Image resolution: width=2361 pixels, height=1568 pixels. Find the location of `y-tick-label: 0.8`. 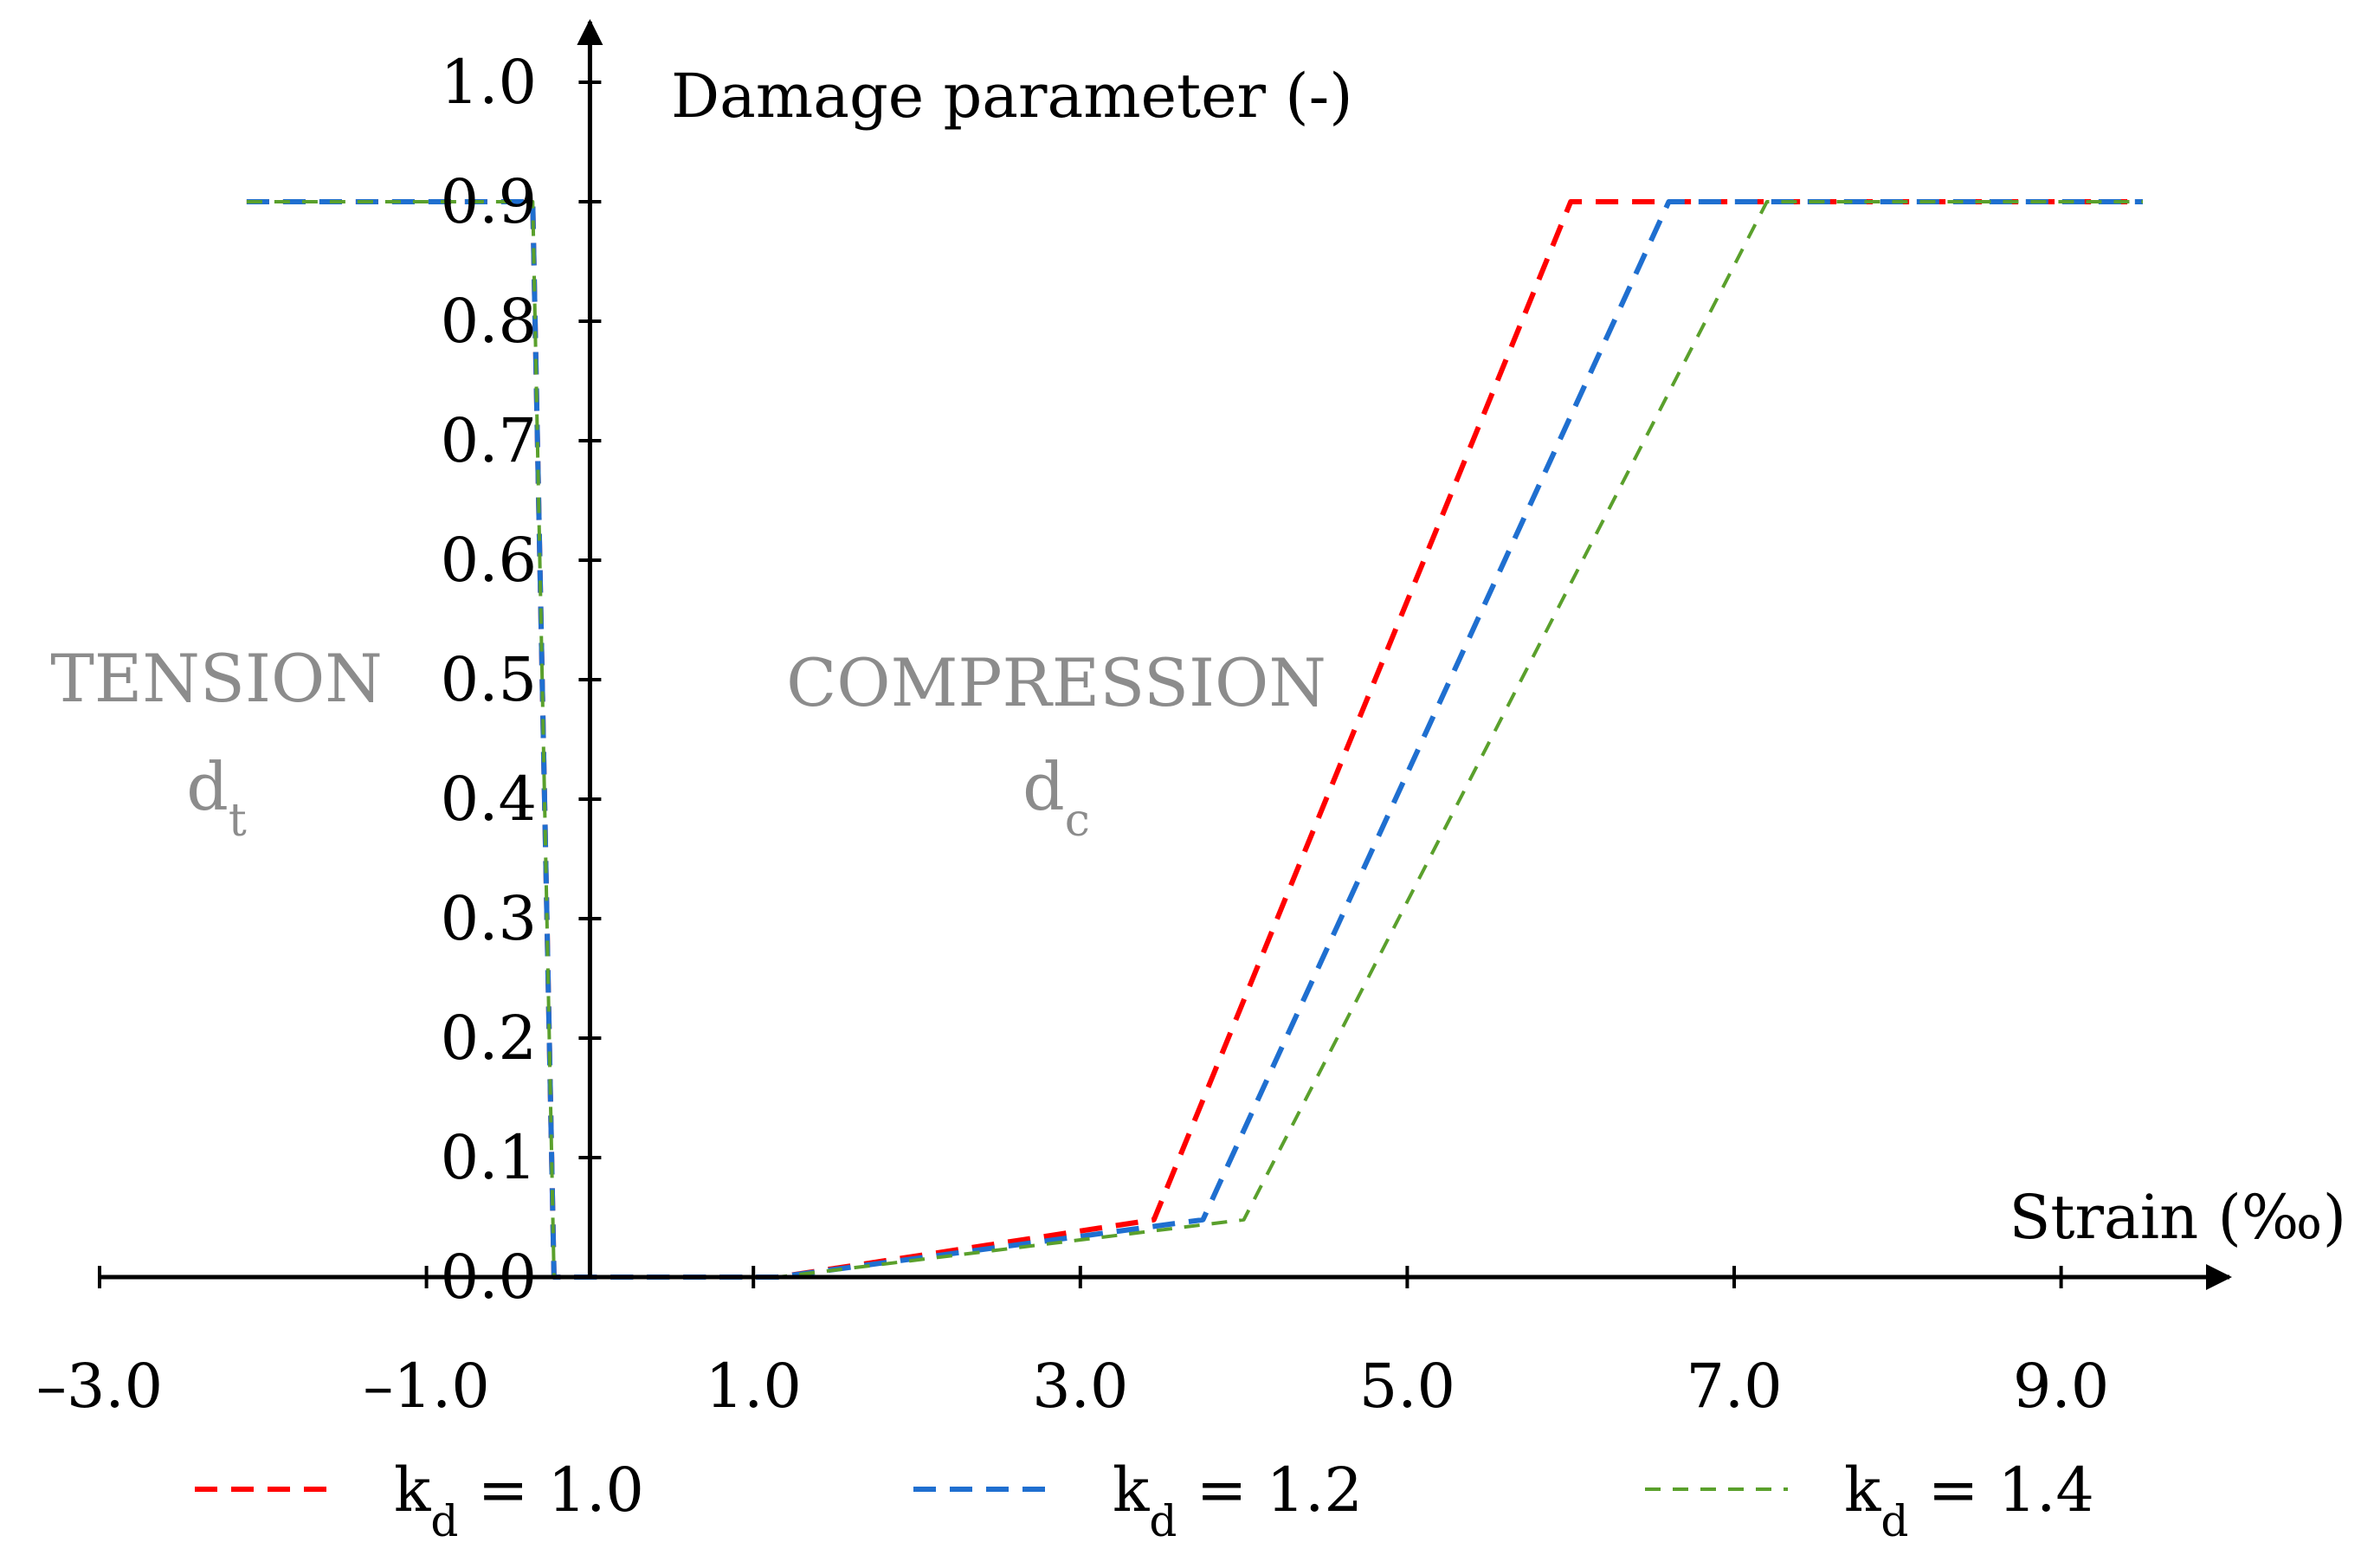

y-tick-label: 0.8 is located at coordinates (489, 321).